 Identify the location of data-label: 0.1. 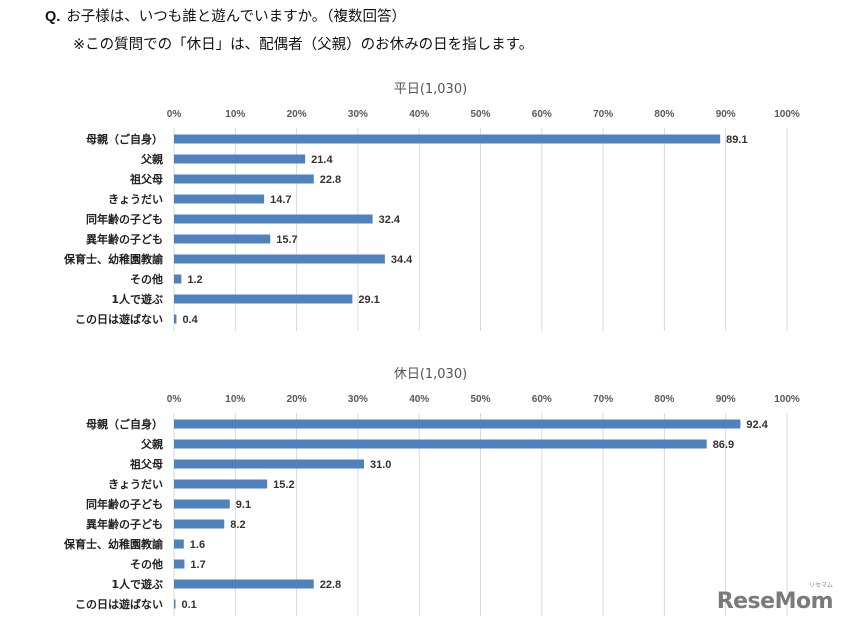
(189, 605).